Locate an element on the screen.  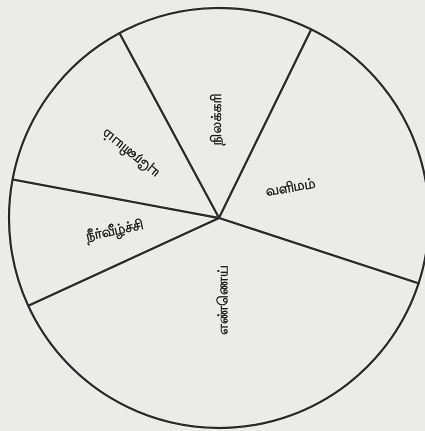
slice-label: எண்ணெய் is located at coordinates (224, 299).